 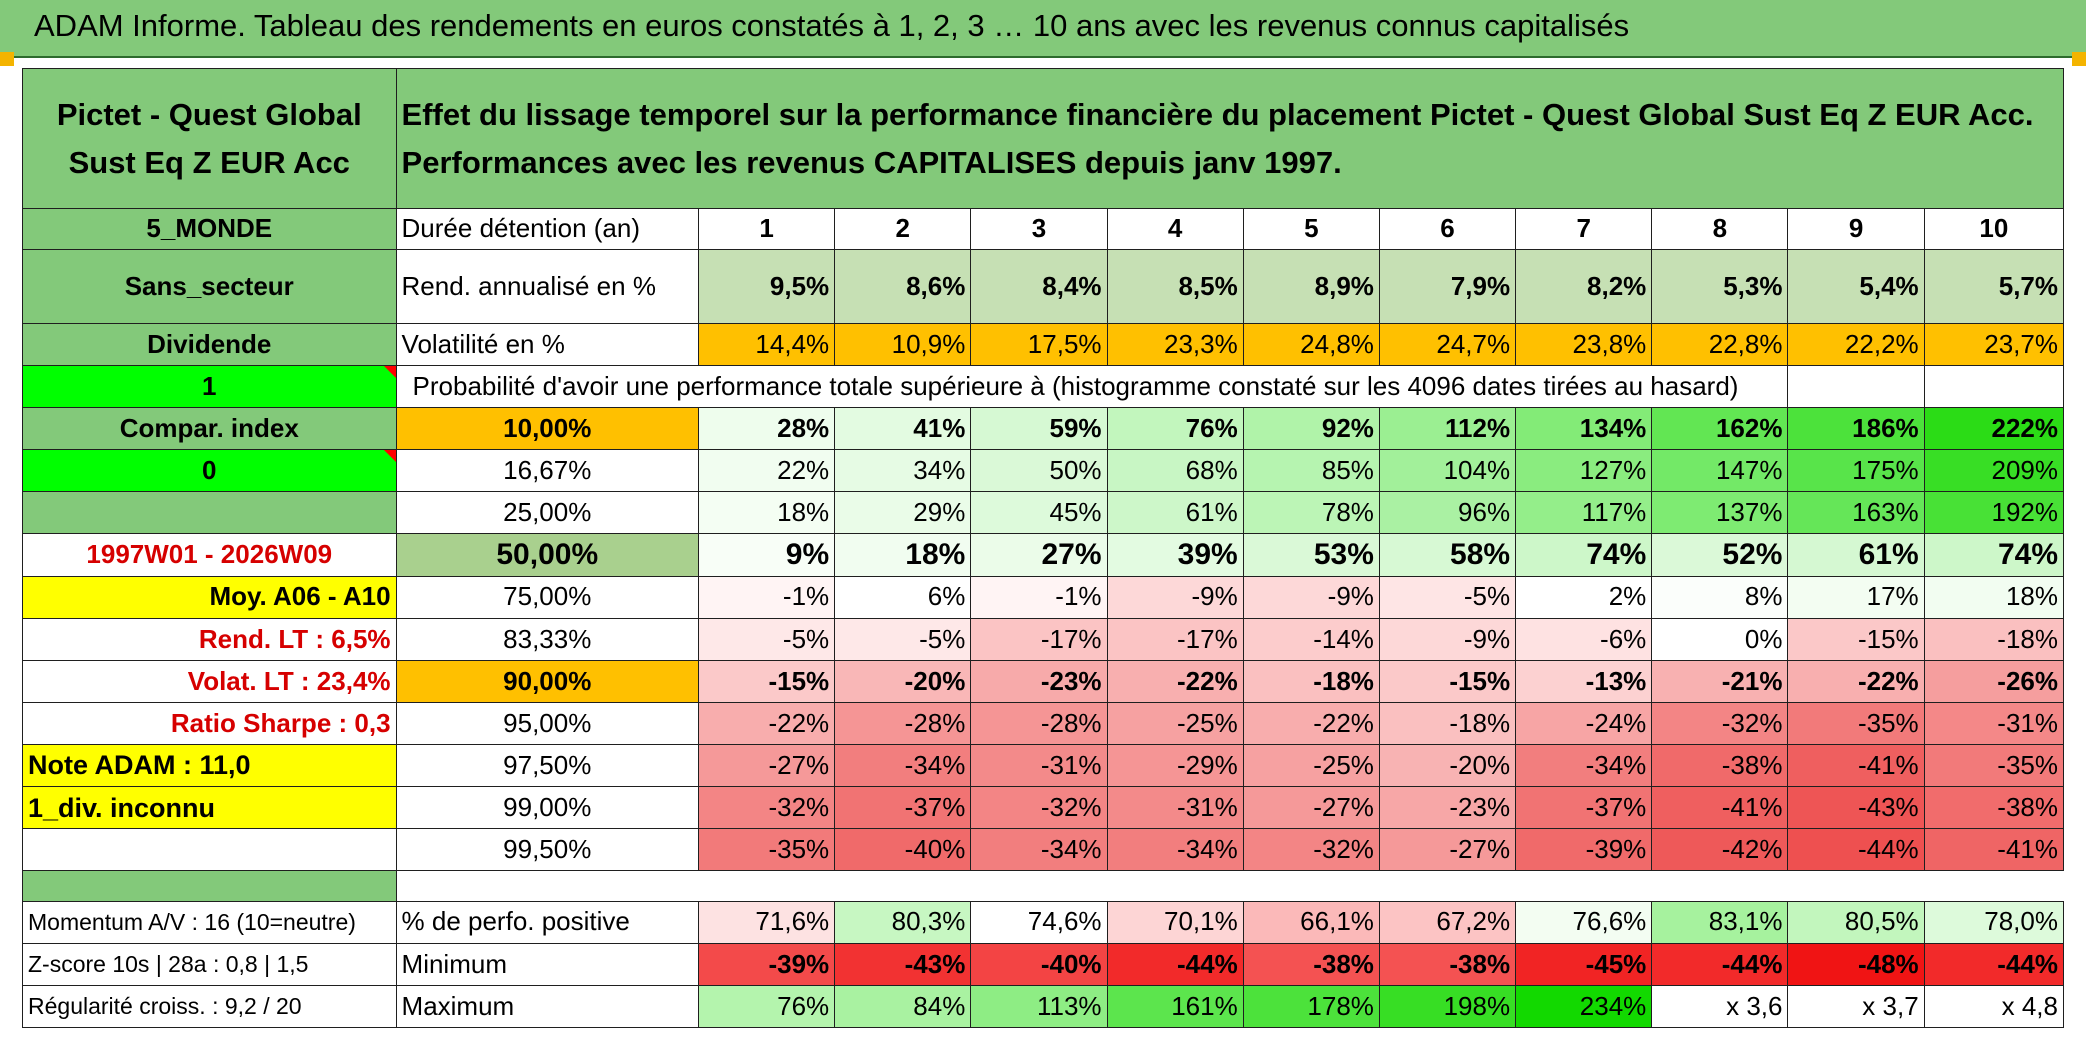 What do you see at coordinates (1039, 808) in the screenshot?
I see `percentile-cell: -32%` at bounding box center [1039, 808].